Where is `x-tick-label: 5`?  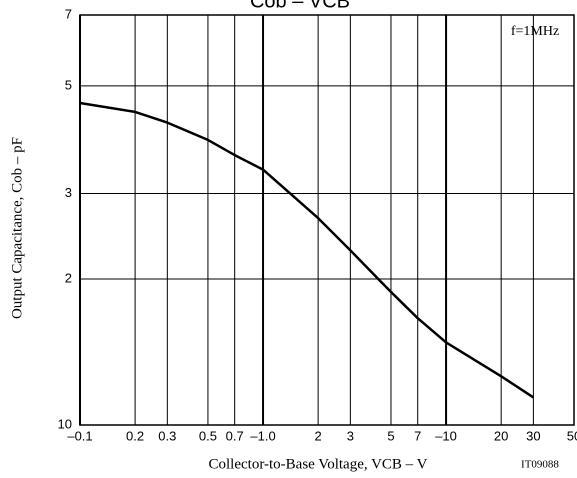
x-tick-label: 5 is located at coordinates (390, 435).